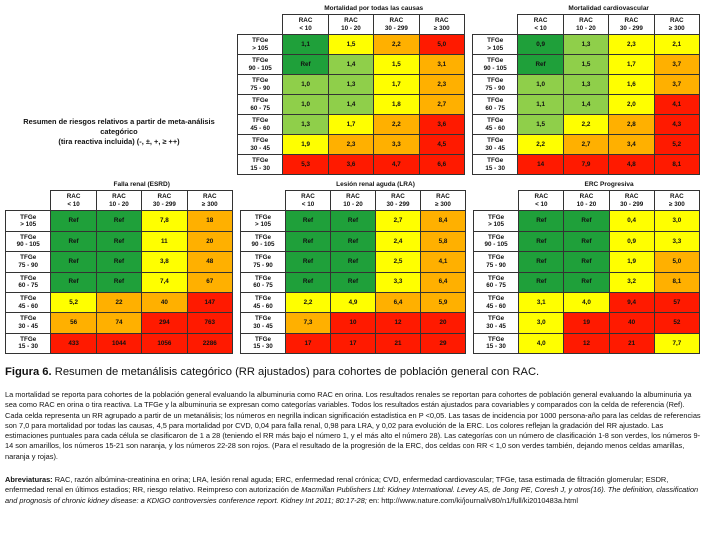 This screenshot has width=707, height=537. What do you see at coordinates (442, 64) in the screenshot?
I see `heat-cell: 3,1` at bounding box center [442, 64].